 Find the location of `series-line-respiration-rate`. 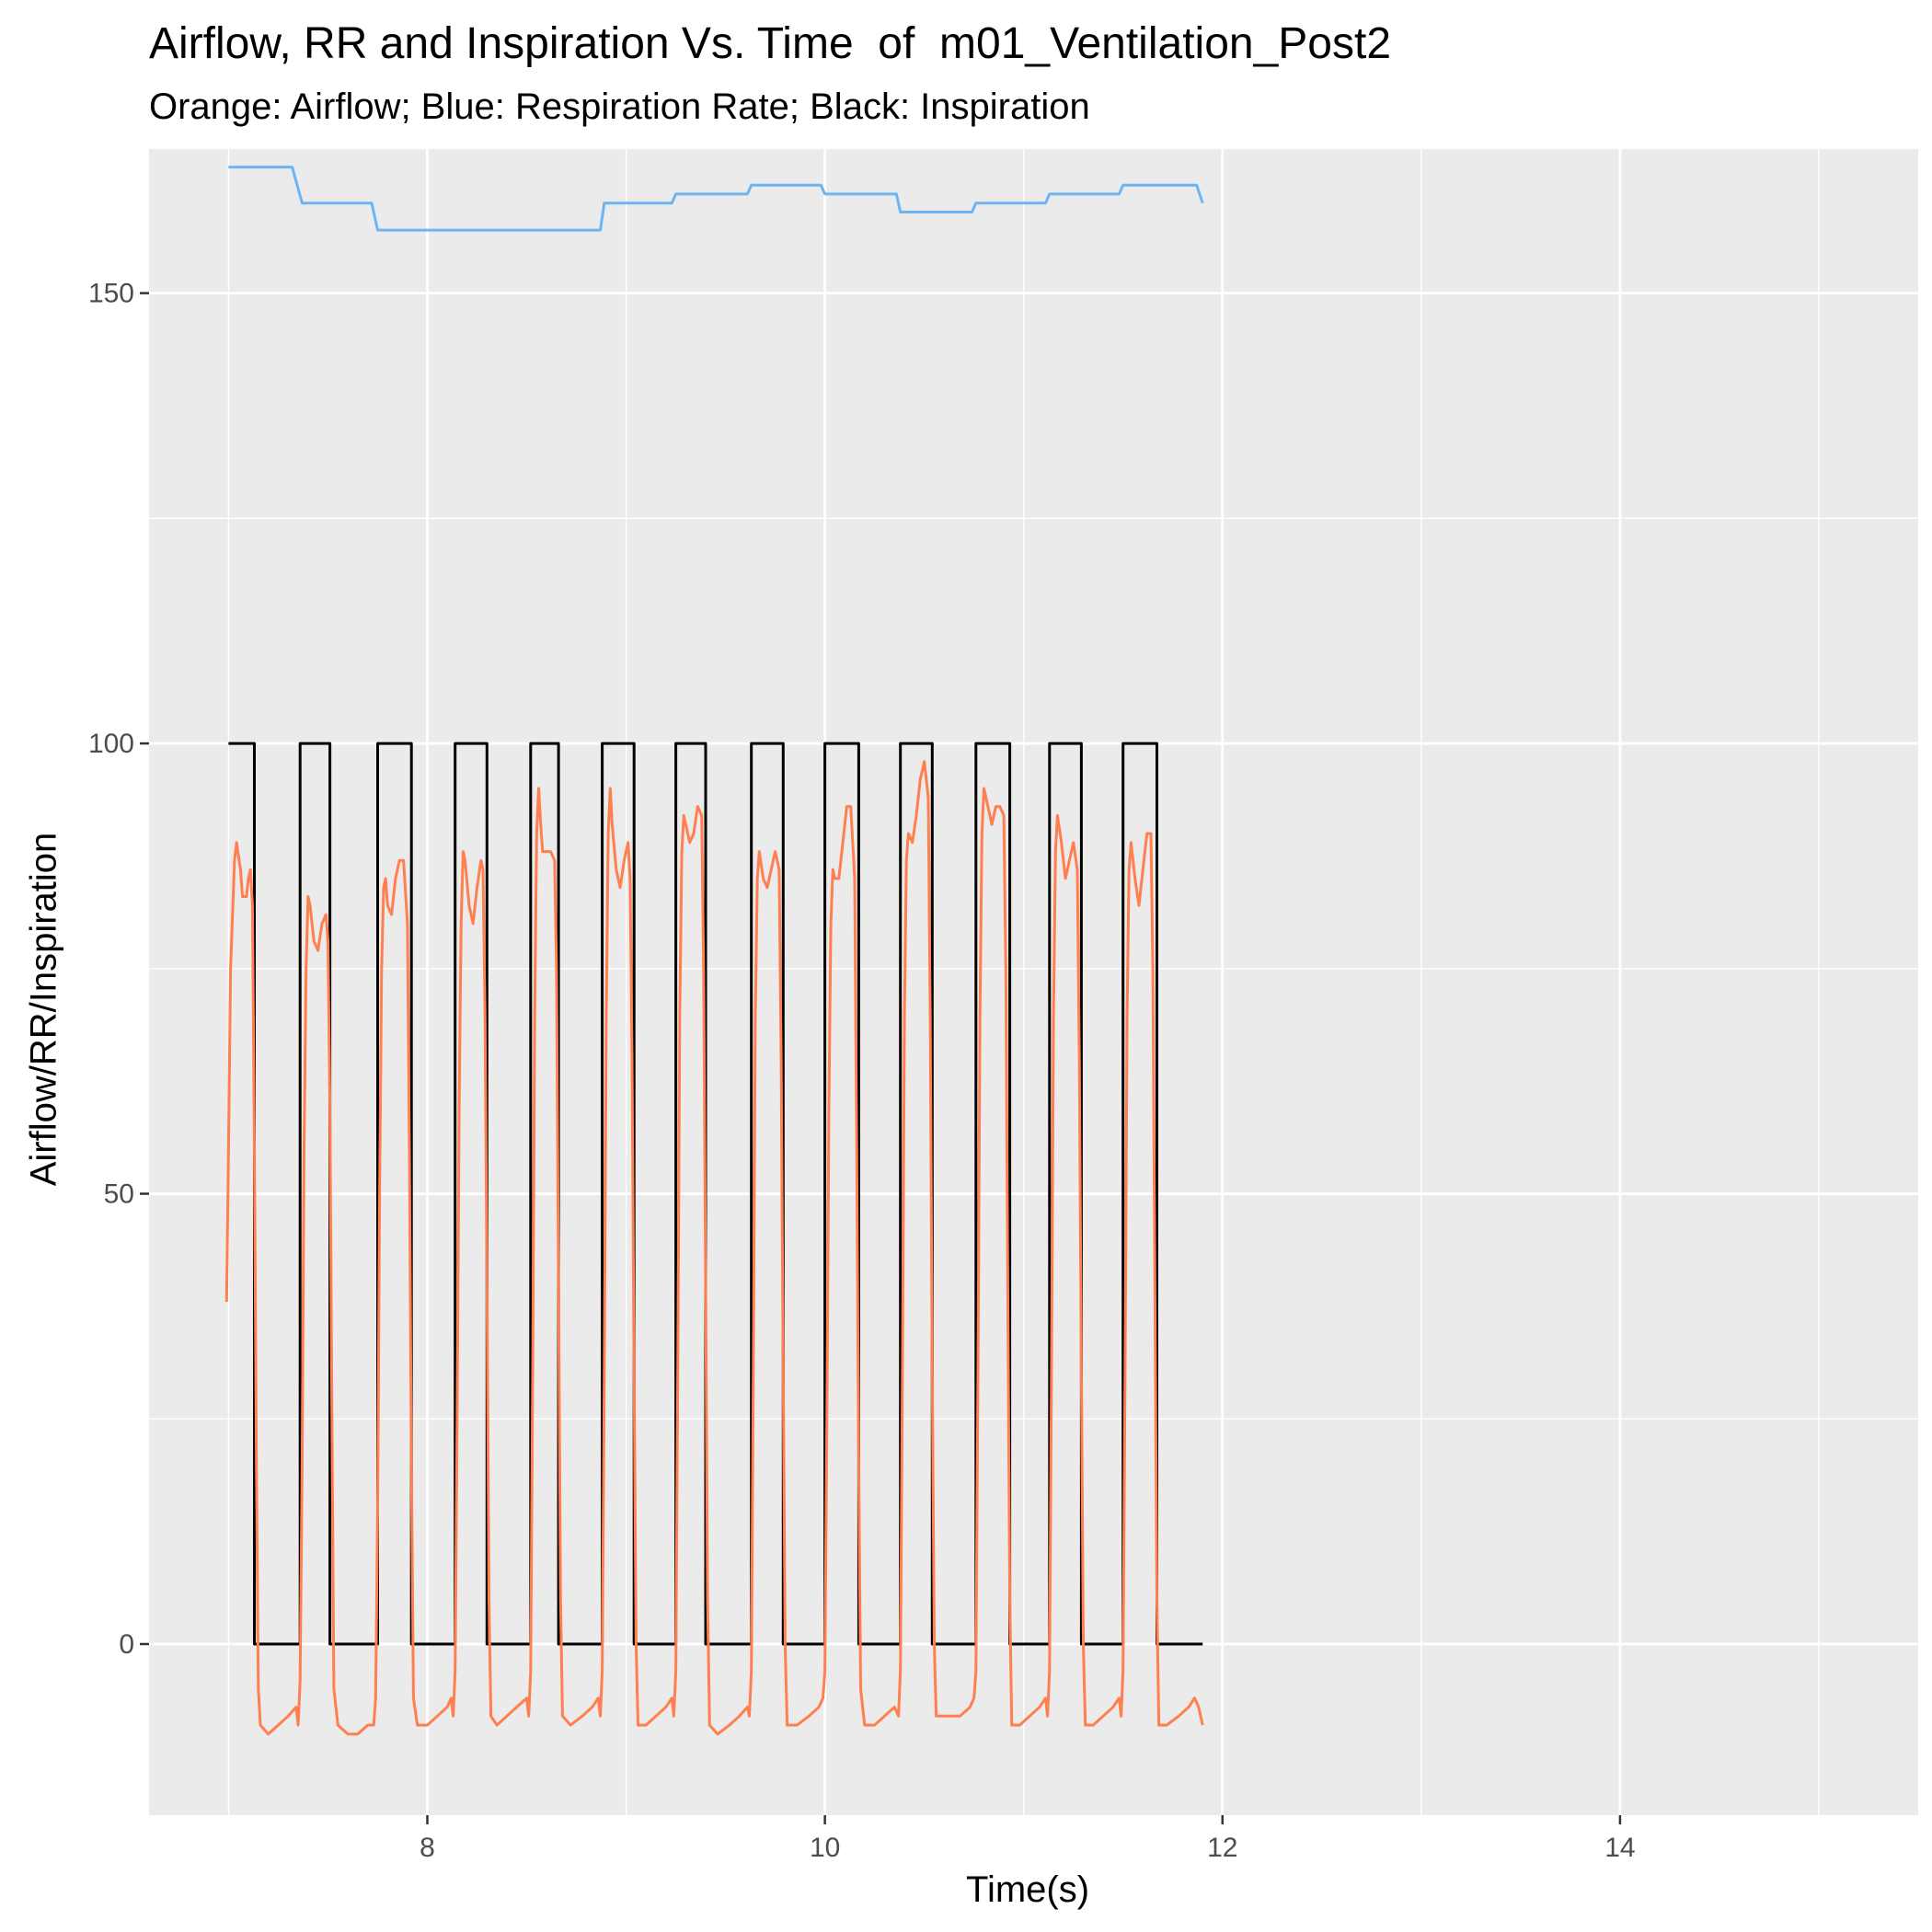

series-line-respiration-rate is located at coordinates (716, 199).